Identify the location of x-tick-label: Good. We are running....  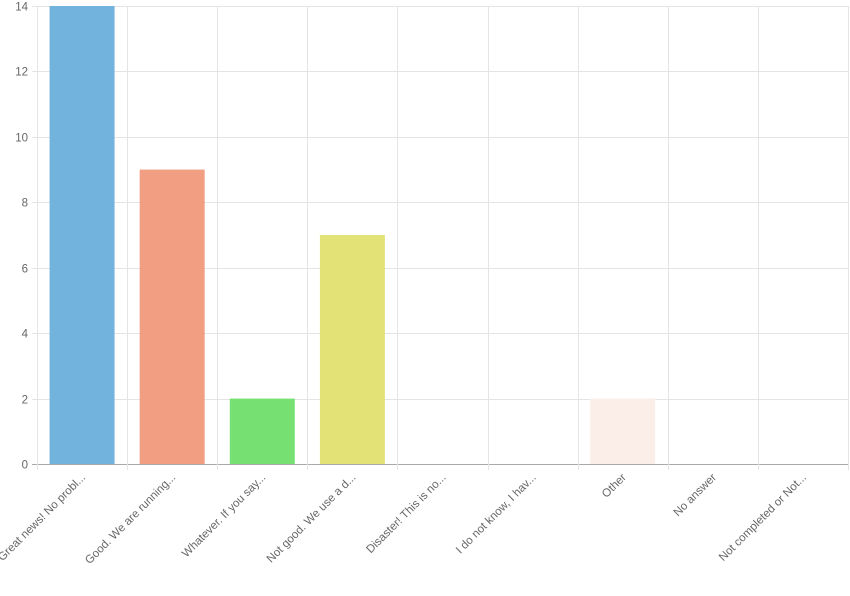
(130, 519).